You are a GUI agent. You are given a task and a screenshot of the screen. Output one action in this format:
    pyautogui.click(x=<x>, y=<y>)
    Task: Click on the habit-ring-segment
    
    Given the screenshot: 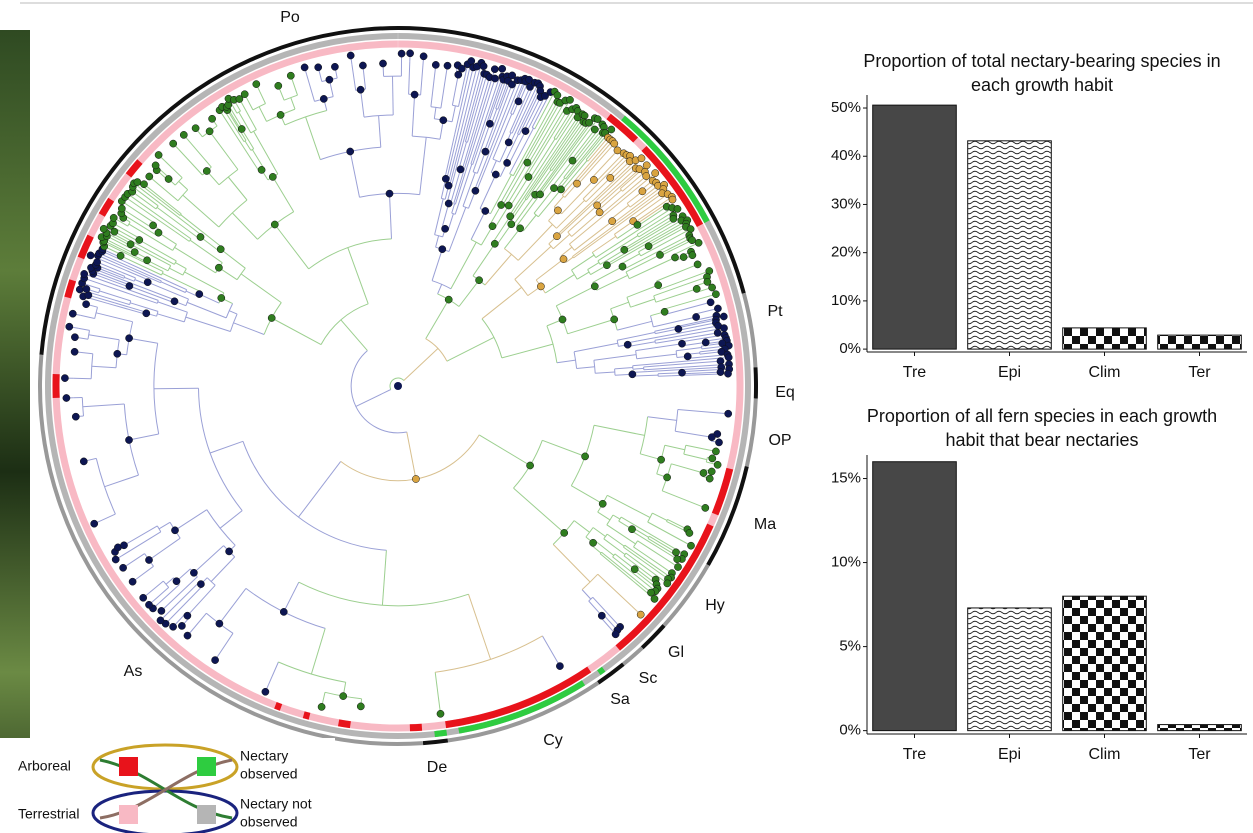 What is the action you would take?
    pyautogui.click(x=672, y=186)
    